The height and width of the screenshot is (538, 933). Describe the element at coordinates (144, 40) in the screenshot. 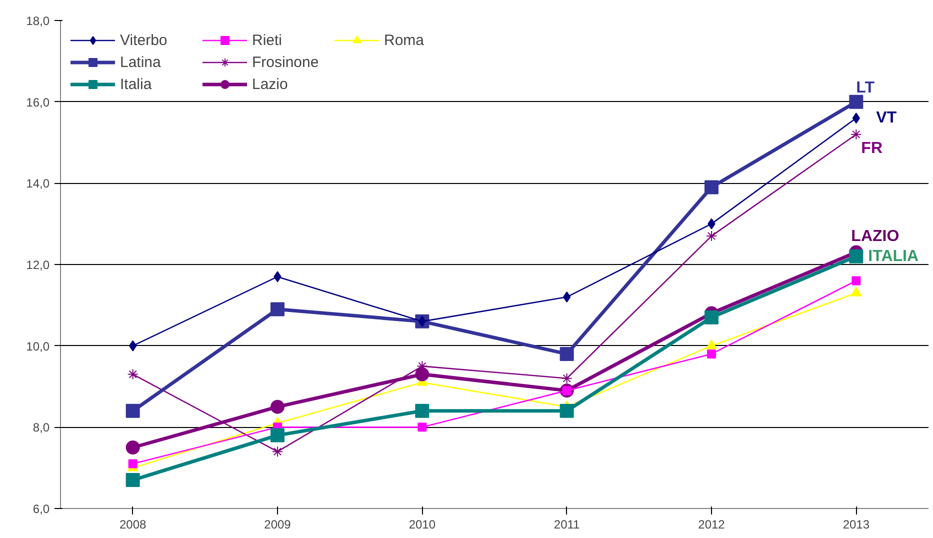

I see `legend-label: Viterbo` at that location.